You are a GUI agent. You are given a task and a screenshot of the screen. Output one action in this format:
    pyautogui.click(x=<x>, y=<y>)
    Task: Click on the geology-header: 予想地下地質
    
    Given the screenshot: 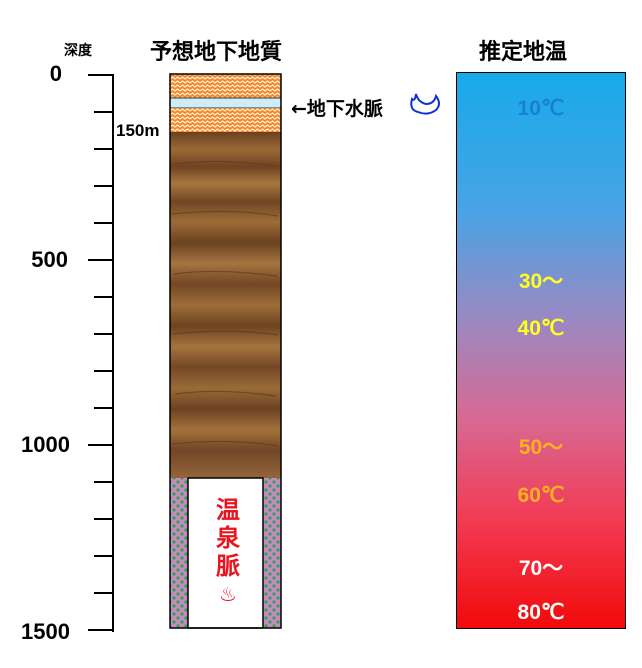 What is the action you would take?
    pyautogui.click(x=216, y=52)
    